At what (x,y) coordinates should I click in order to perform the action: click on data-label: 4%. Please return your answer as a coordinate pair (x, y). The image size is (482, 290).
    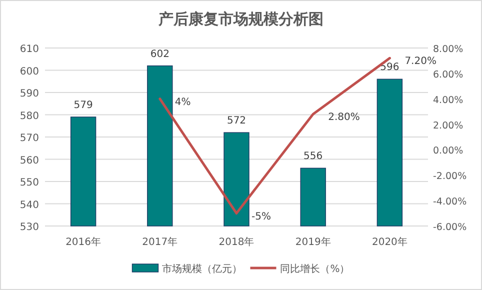
    Looking at the image, I should click on (182, 102).